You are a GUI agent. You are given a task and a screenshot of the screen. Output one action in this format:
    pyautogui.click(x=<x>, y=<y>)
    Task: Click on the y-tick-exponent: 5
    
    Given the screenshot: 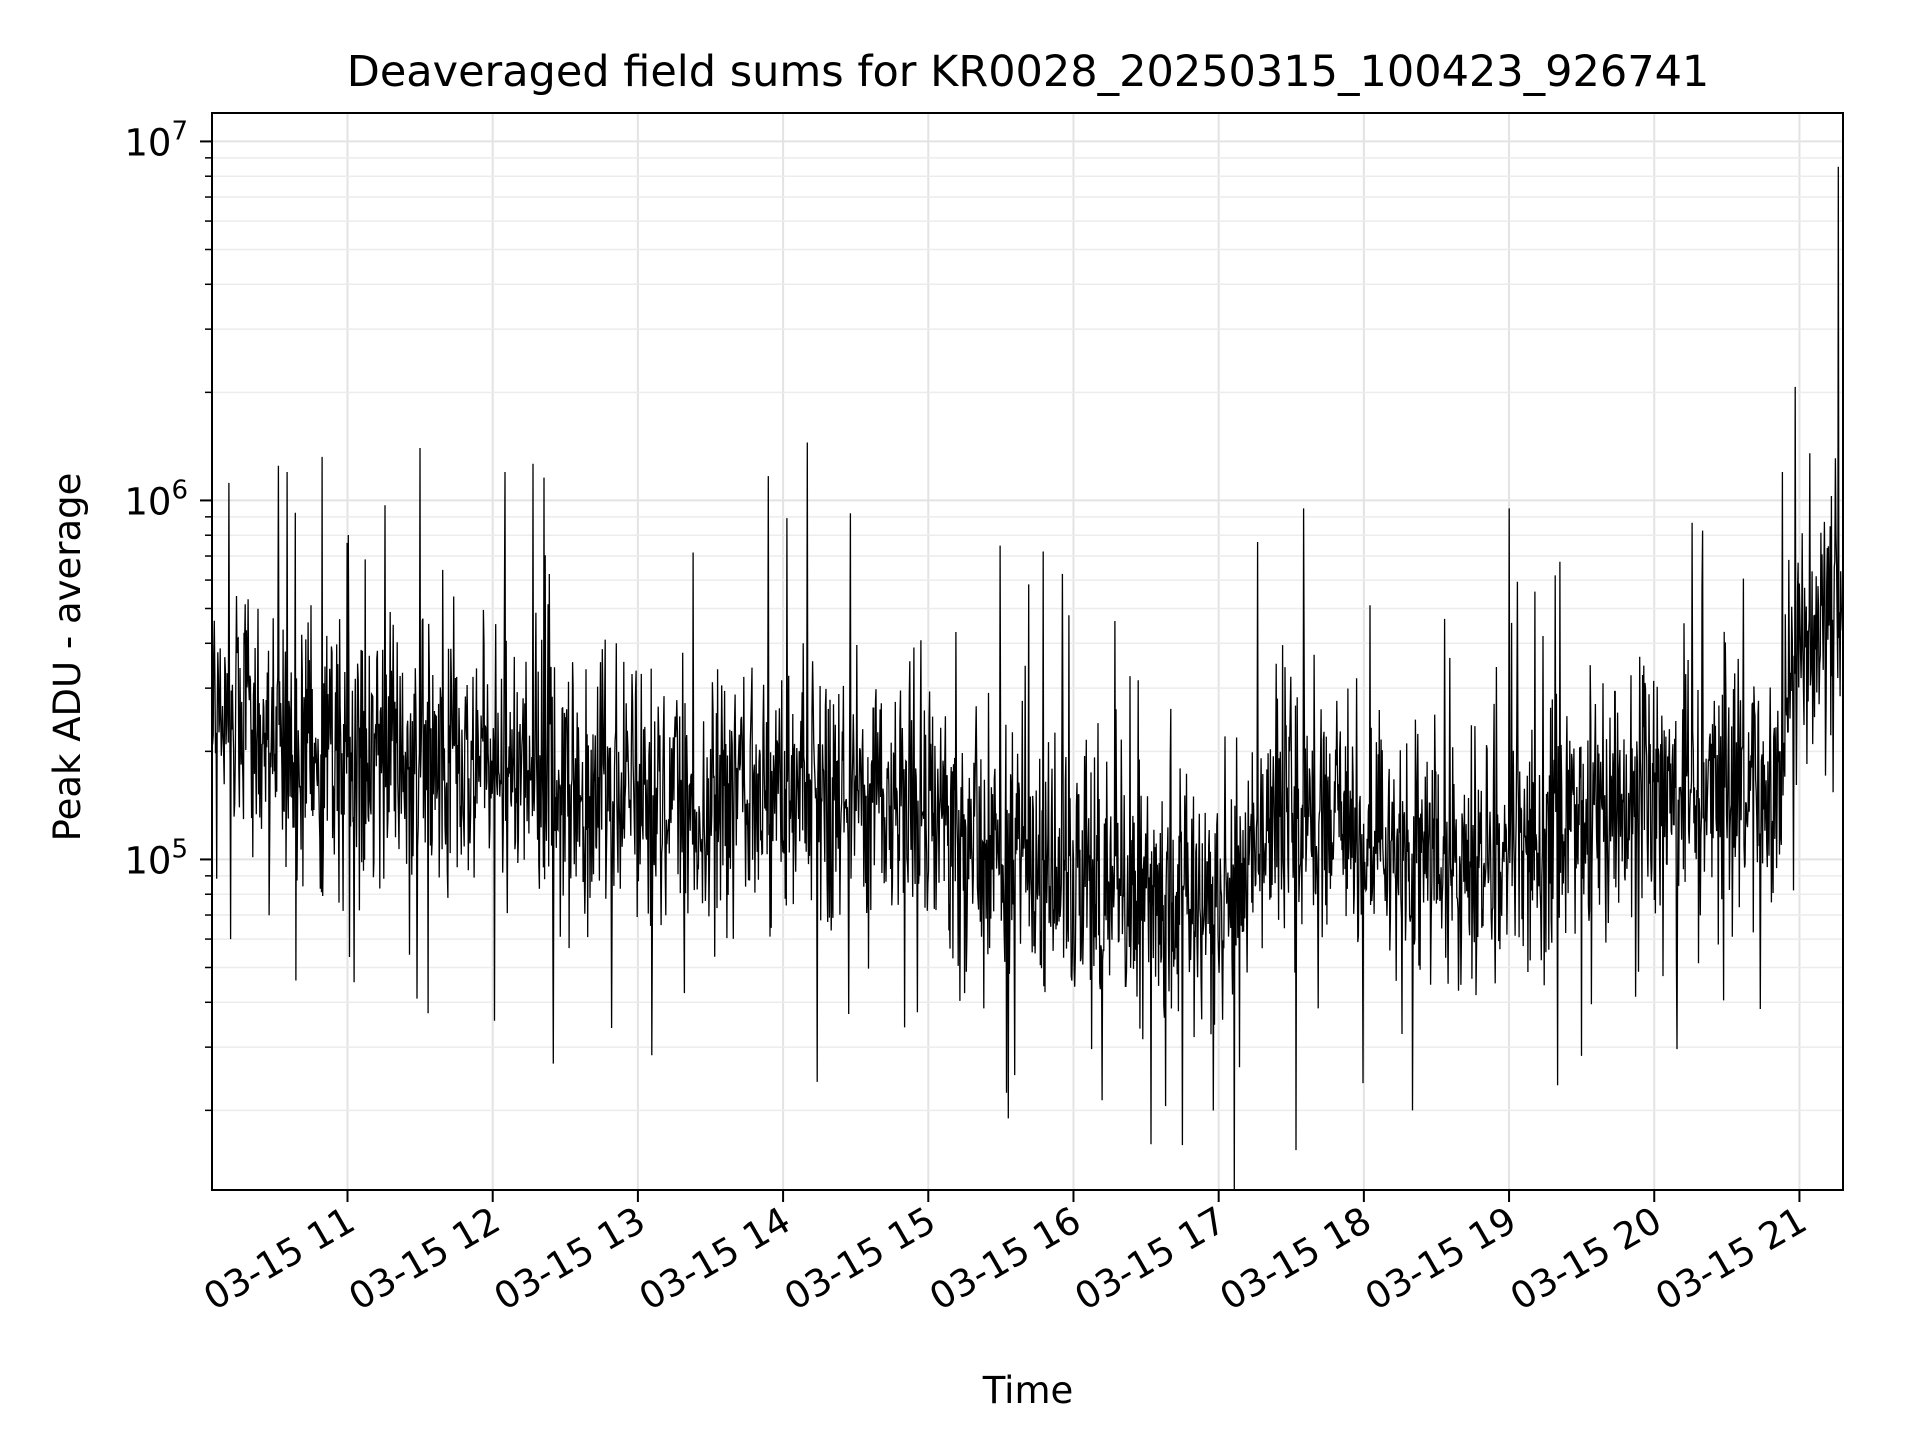 What is the action you would take?
    pyautogui.click(x=179, y=849)
    